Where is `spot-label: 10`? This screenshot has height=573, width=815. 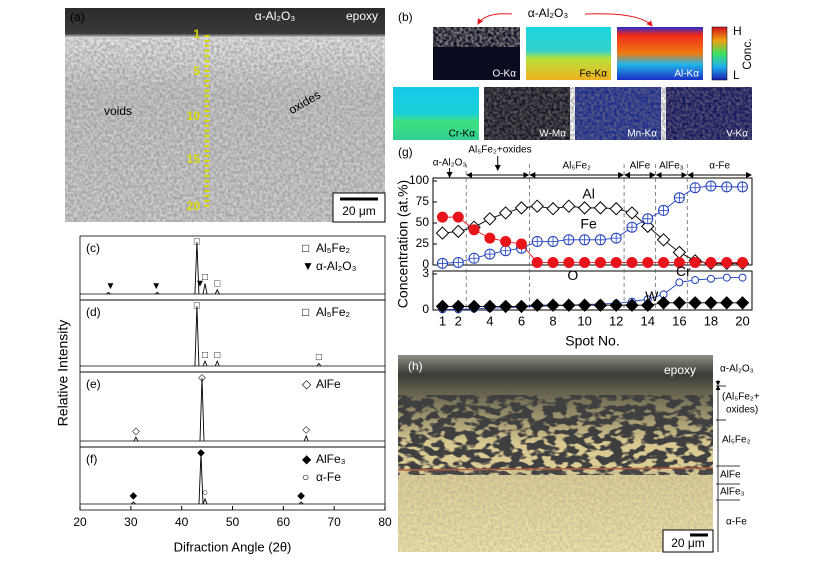 spot-label: 10 is located at coordinates (194, 116).